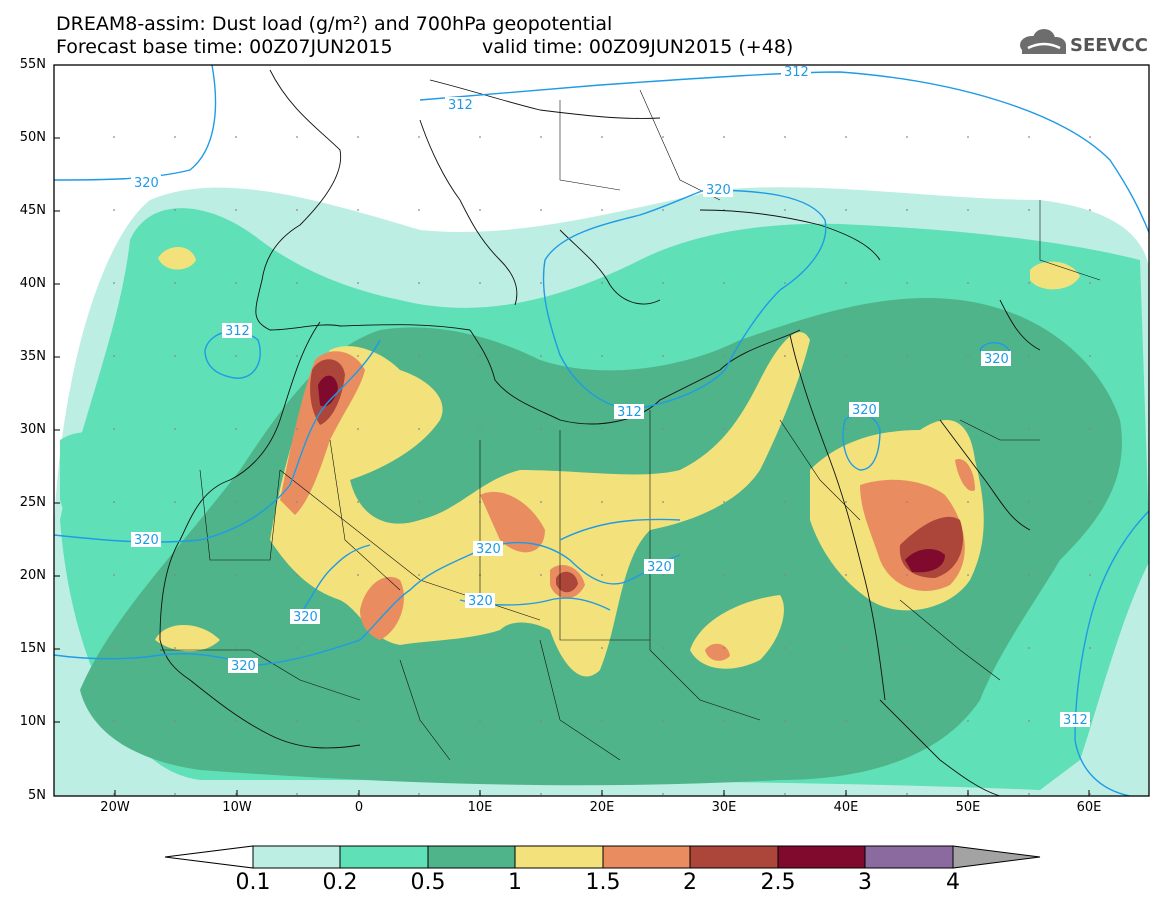  What do you see at coordinates (428, 882) in the screenshot?
I see `colorbar-label: 0.5` at bounding box center [428, 882].